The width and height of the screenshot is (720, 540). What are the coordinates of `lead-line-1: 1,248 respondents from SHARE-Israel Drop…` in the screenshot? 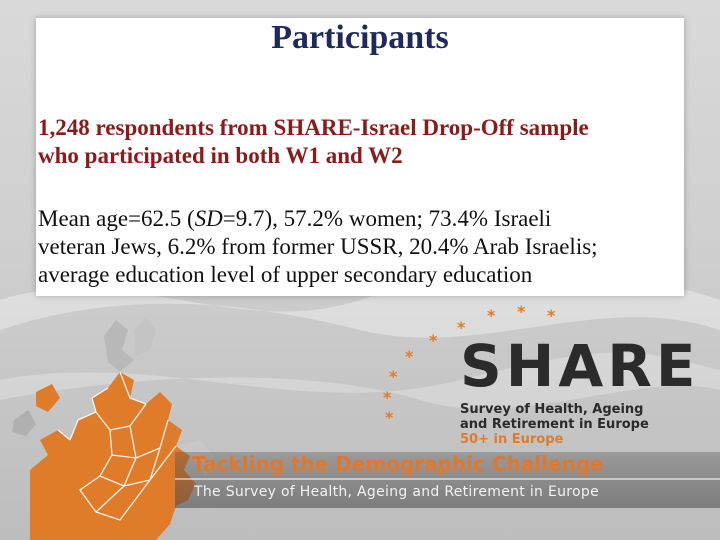 It's located at (313, 127).